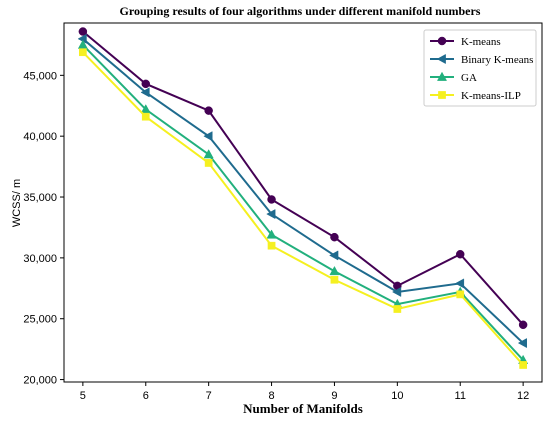  I want to click on x-tick-label: 6, so click(146, 396).